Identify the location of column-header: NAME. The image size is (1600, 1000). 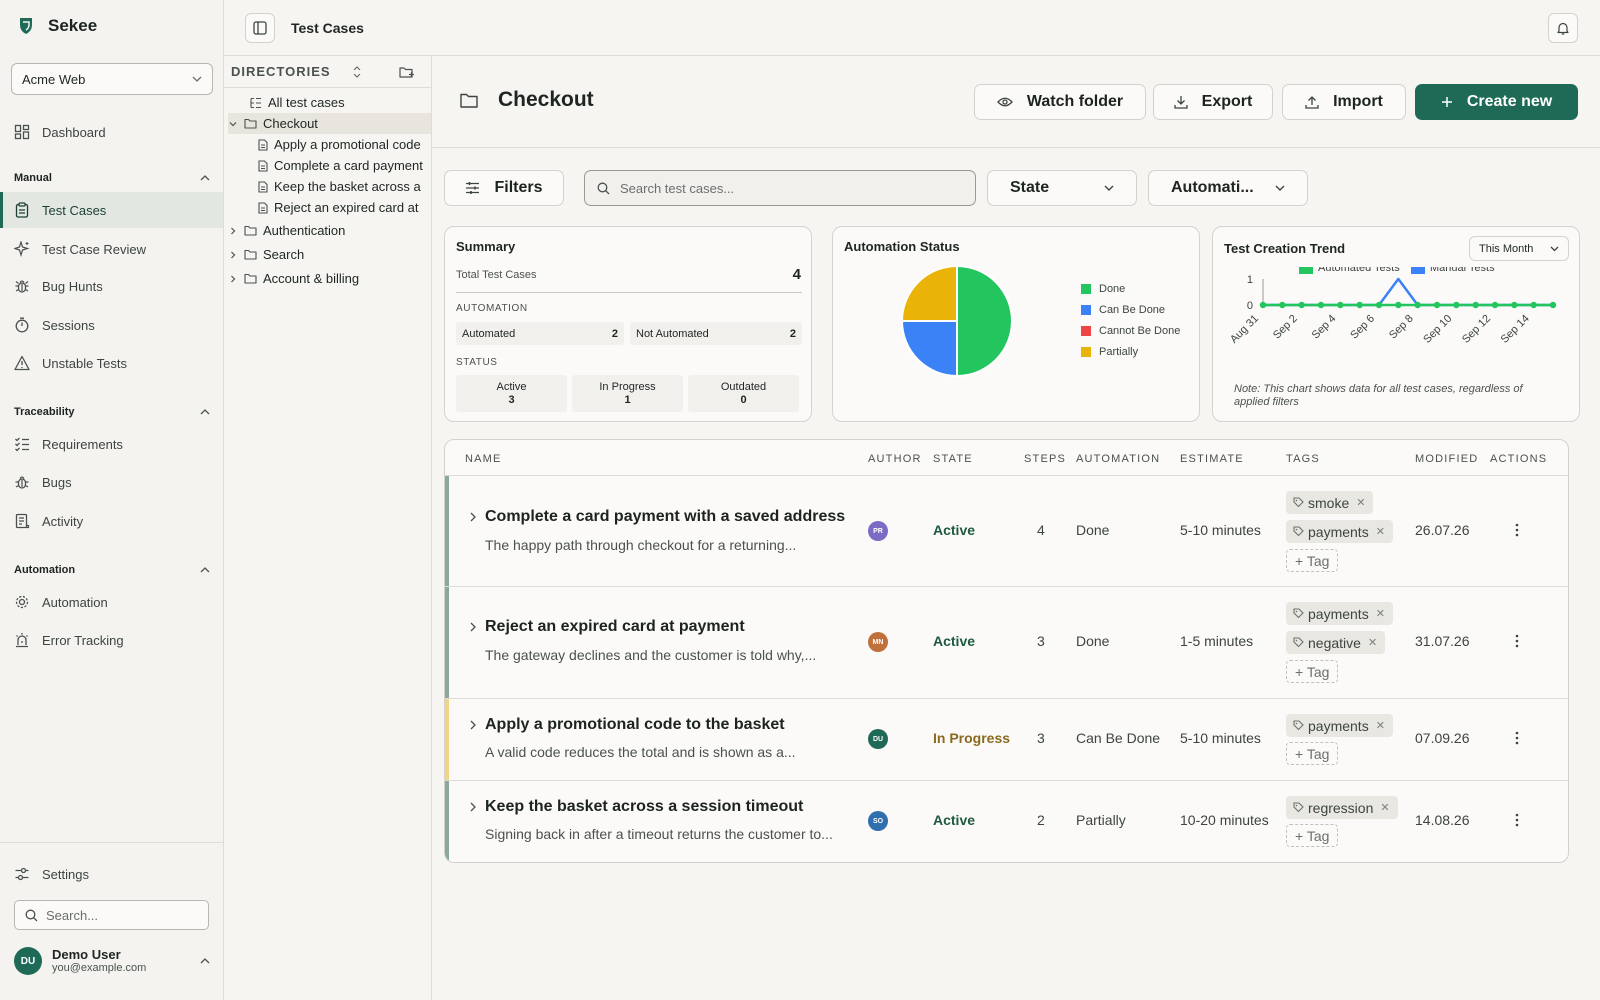
(483, 459).